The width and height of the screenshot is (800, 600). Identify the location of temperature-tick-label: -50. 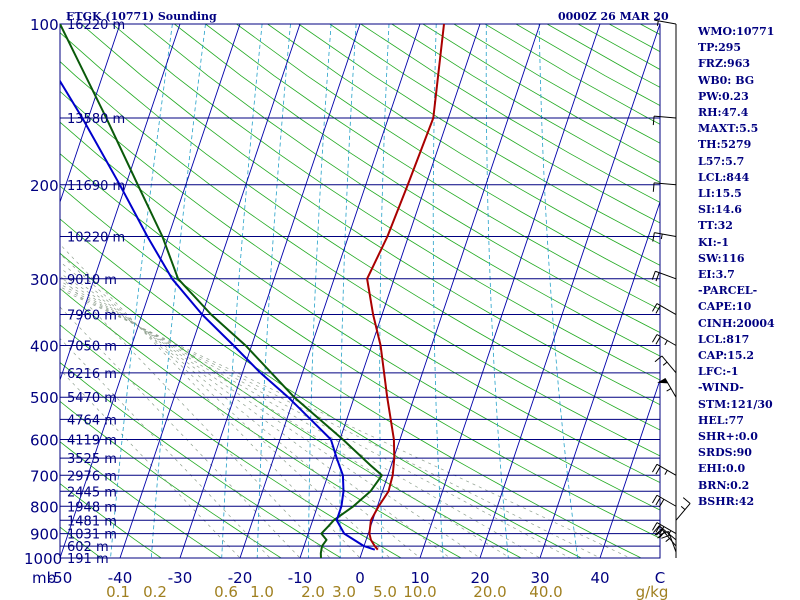
(60, 578).